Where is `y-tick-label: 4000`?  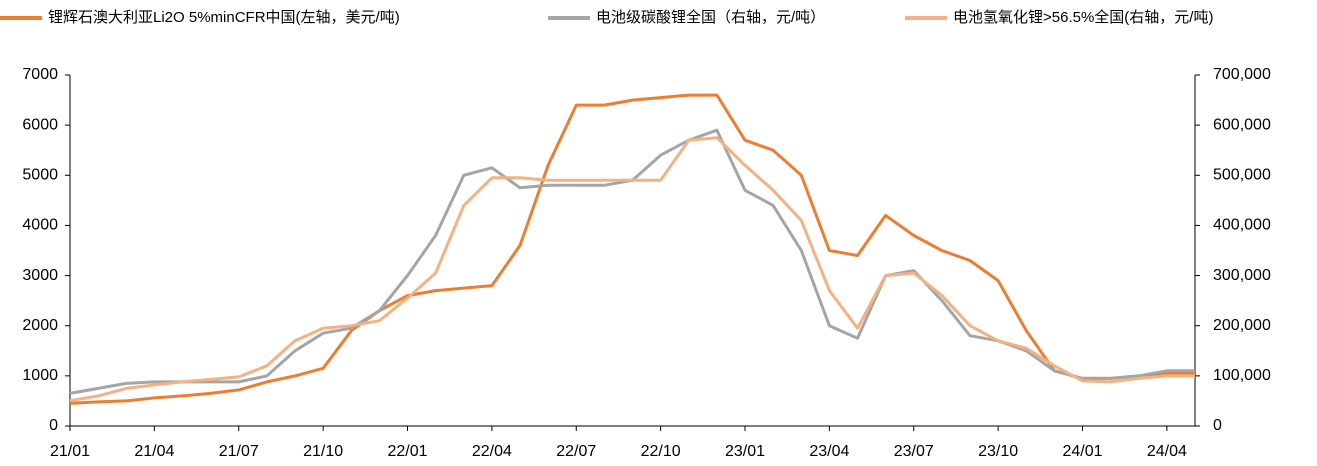
y-tick-label: 4000 is located at coordinates (40, 225).